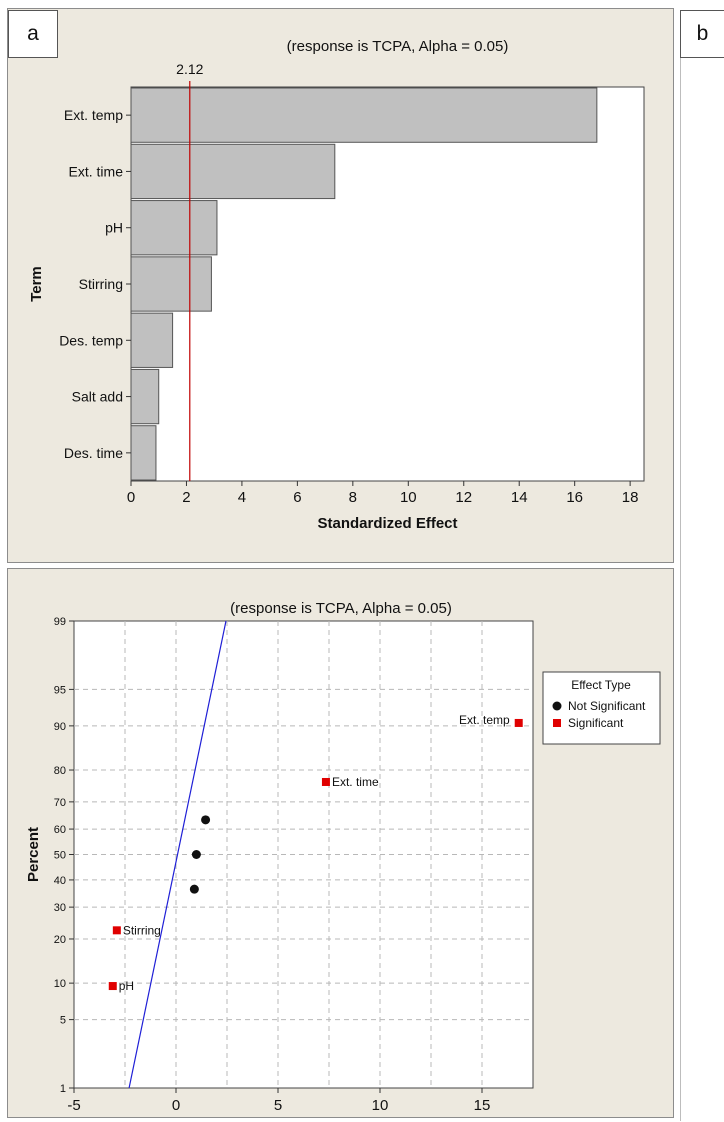 The image size is (724, 1122). What do you see at coordinates (60, 690) in the screenshot?
I see `y-tick-label: 95` at bounding box center [60, 690].